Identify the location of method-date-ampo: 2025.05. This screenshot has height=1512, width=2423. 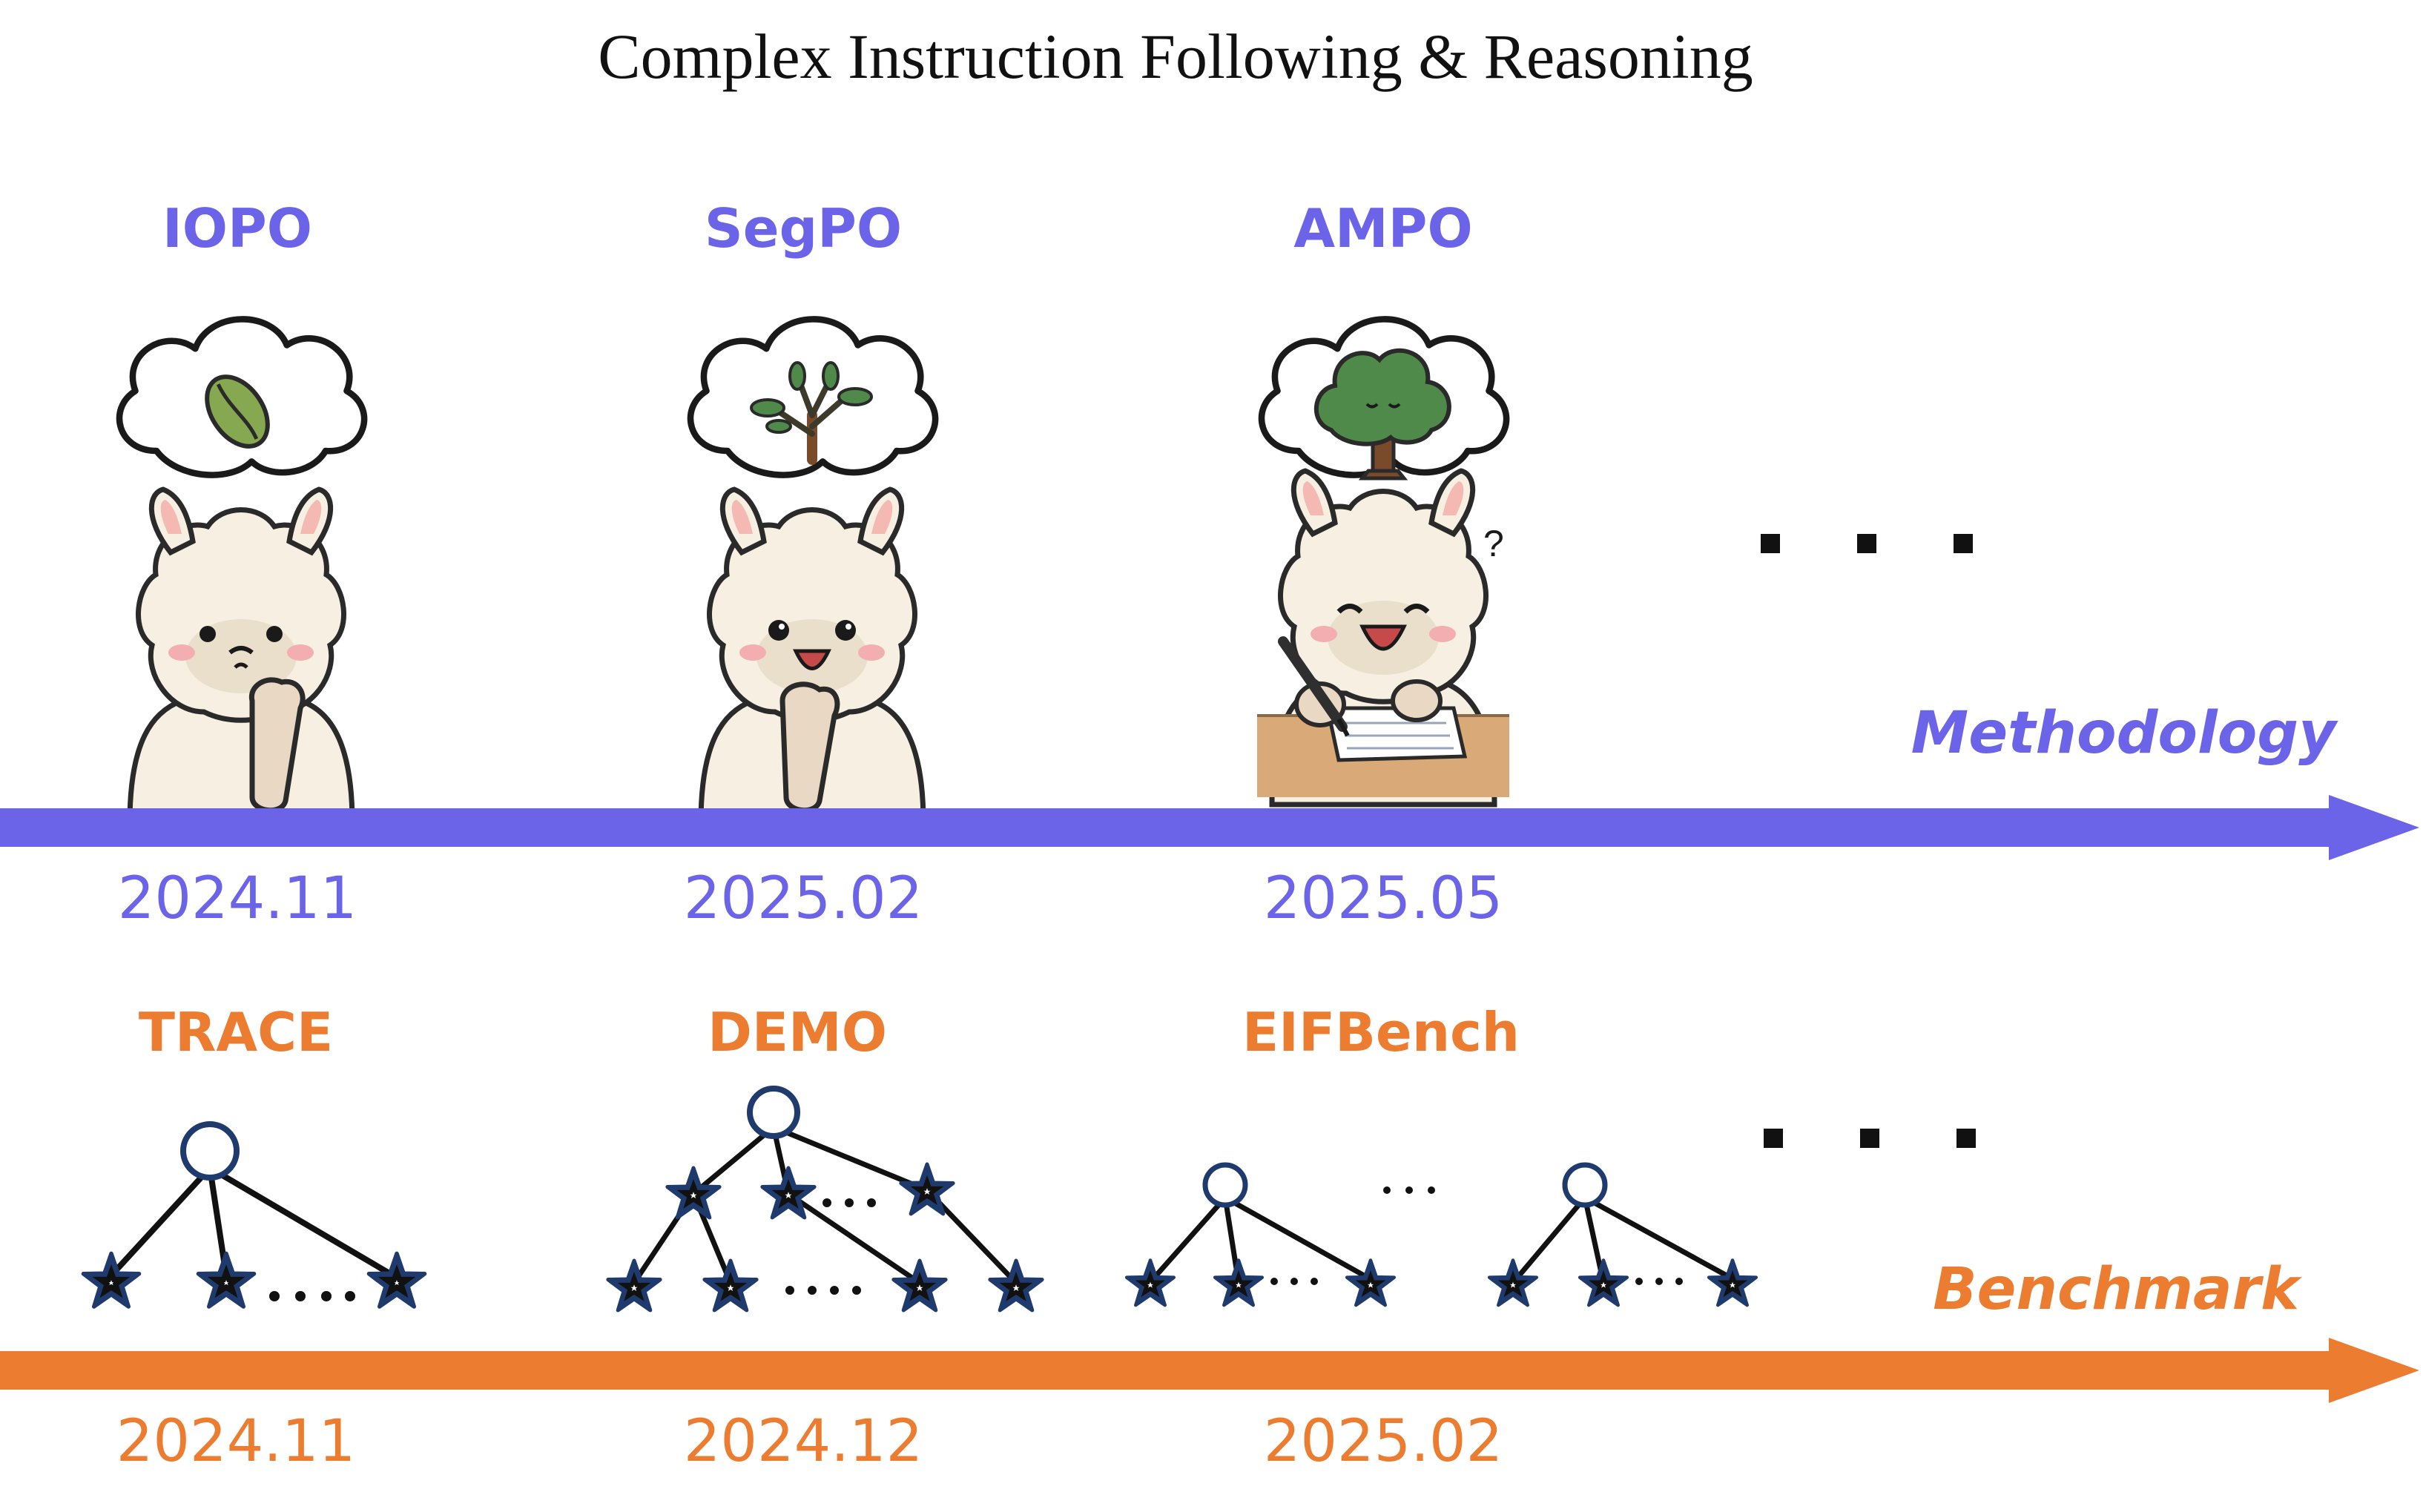
(1383, 899).